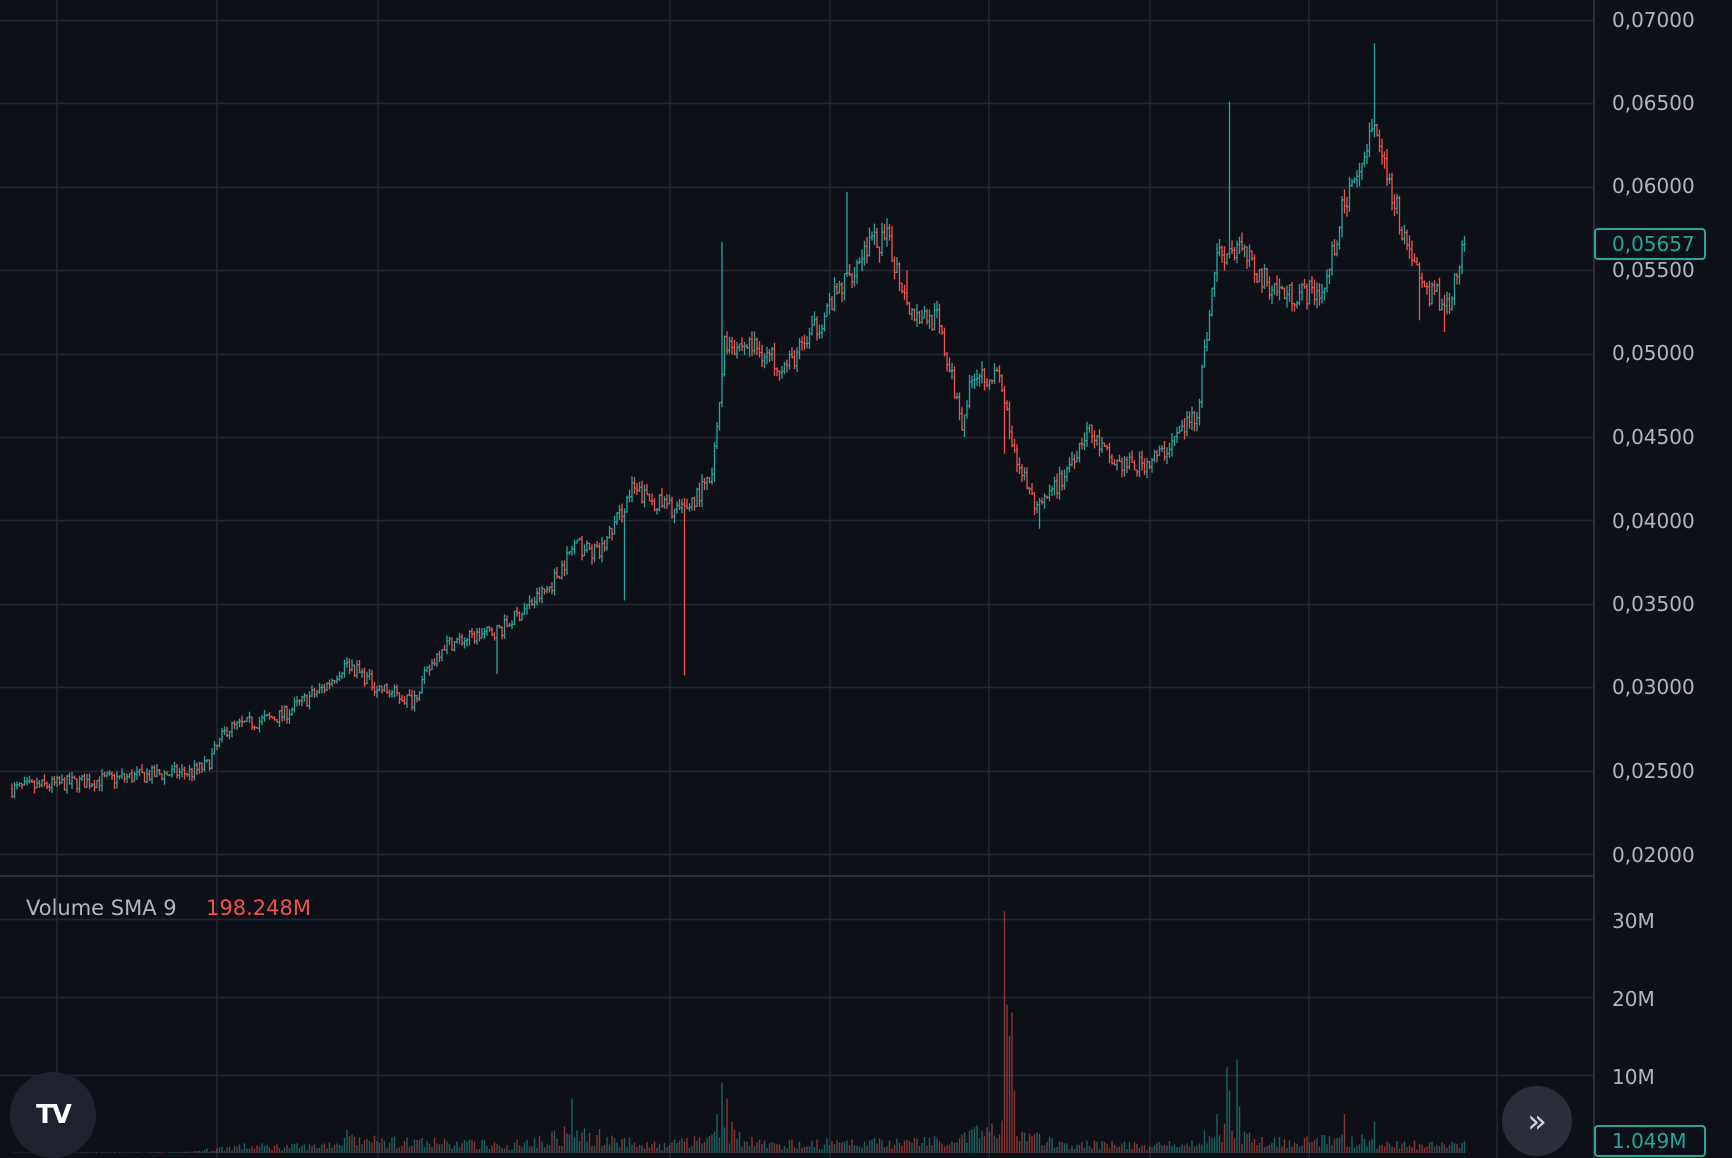 The image size is (1732, 1158). I want to click on svg-text: 1.049M, so click(1649, 1141).